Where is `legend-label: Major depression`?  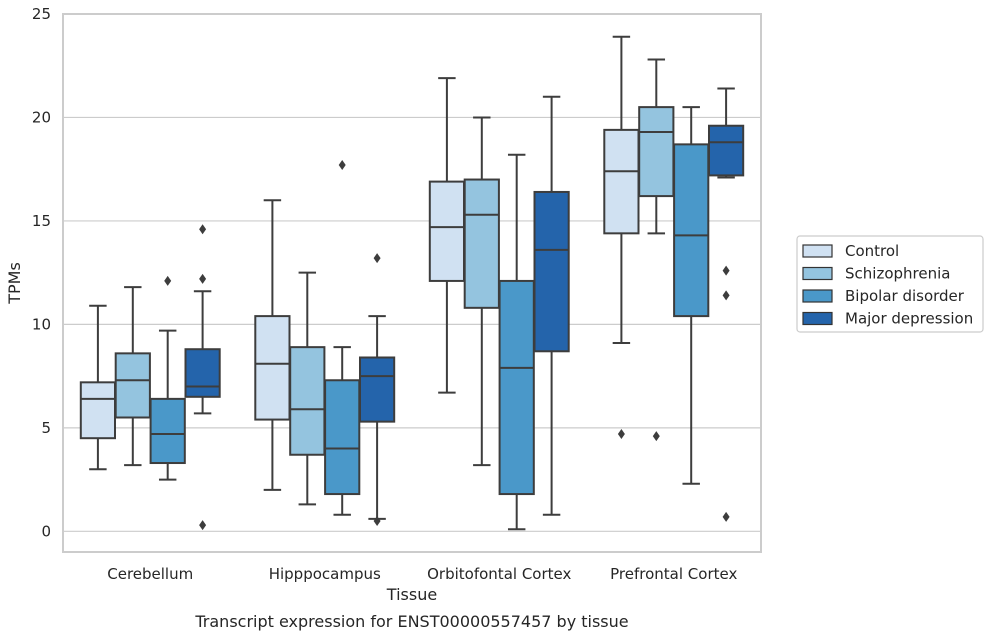
legend-label: Major depression is located at coordinates (909, 319).